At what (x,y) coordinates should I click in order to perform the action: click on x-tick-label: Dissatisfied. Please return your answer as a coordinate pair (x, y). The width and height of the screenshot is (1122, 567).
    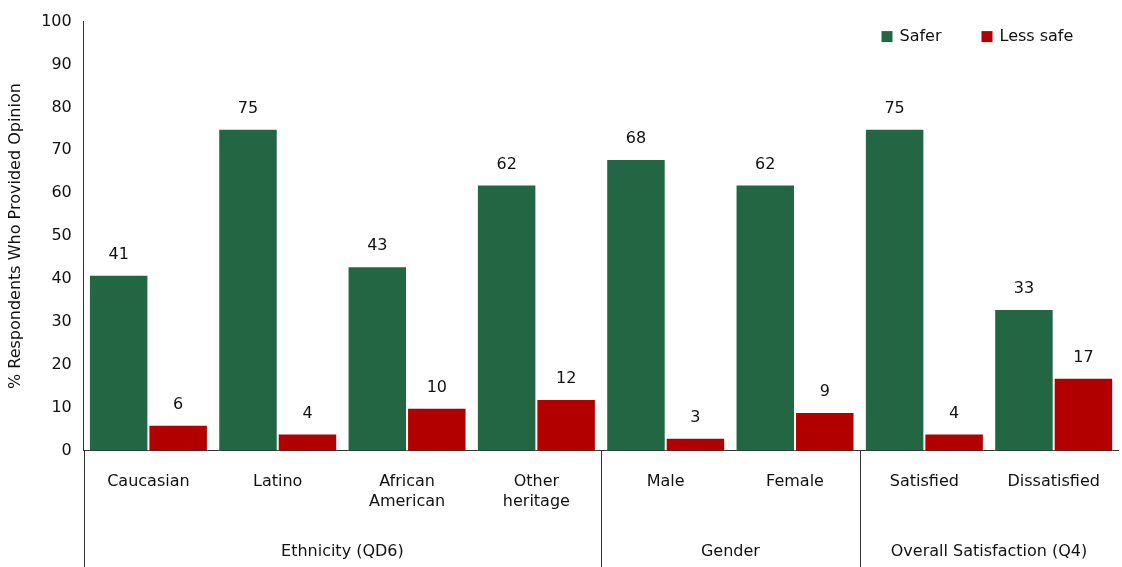
    Looking at the image, I should click on (1053, 481).